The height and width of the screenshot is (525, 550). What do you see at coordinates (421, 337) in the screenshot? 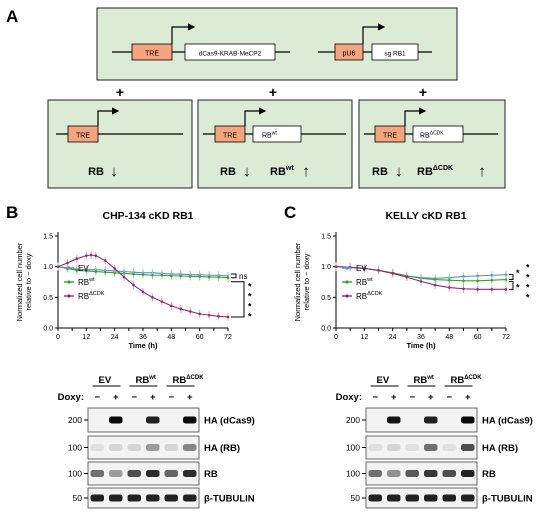
I see `x-tick-label: 36` at bounding box center [421, 337].